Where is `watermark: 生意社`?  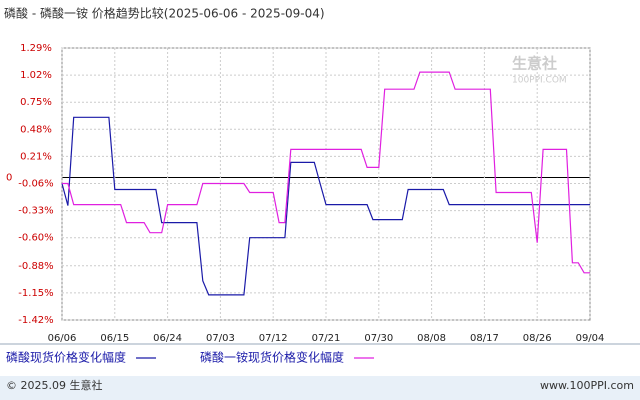 watermark: 生意社 is located at coordinates (534, 64).